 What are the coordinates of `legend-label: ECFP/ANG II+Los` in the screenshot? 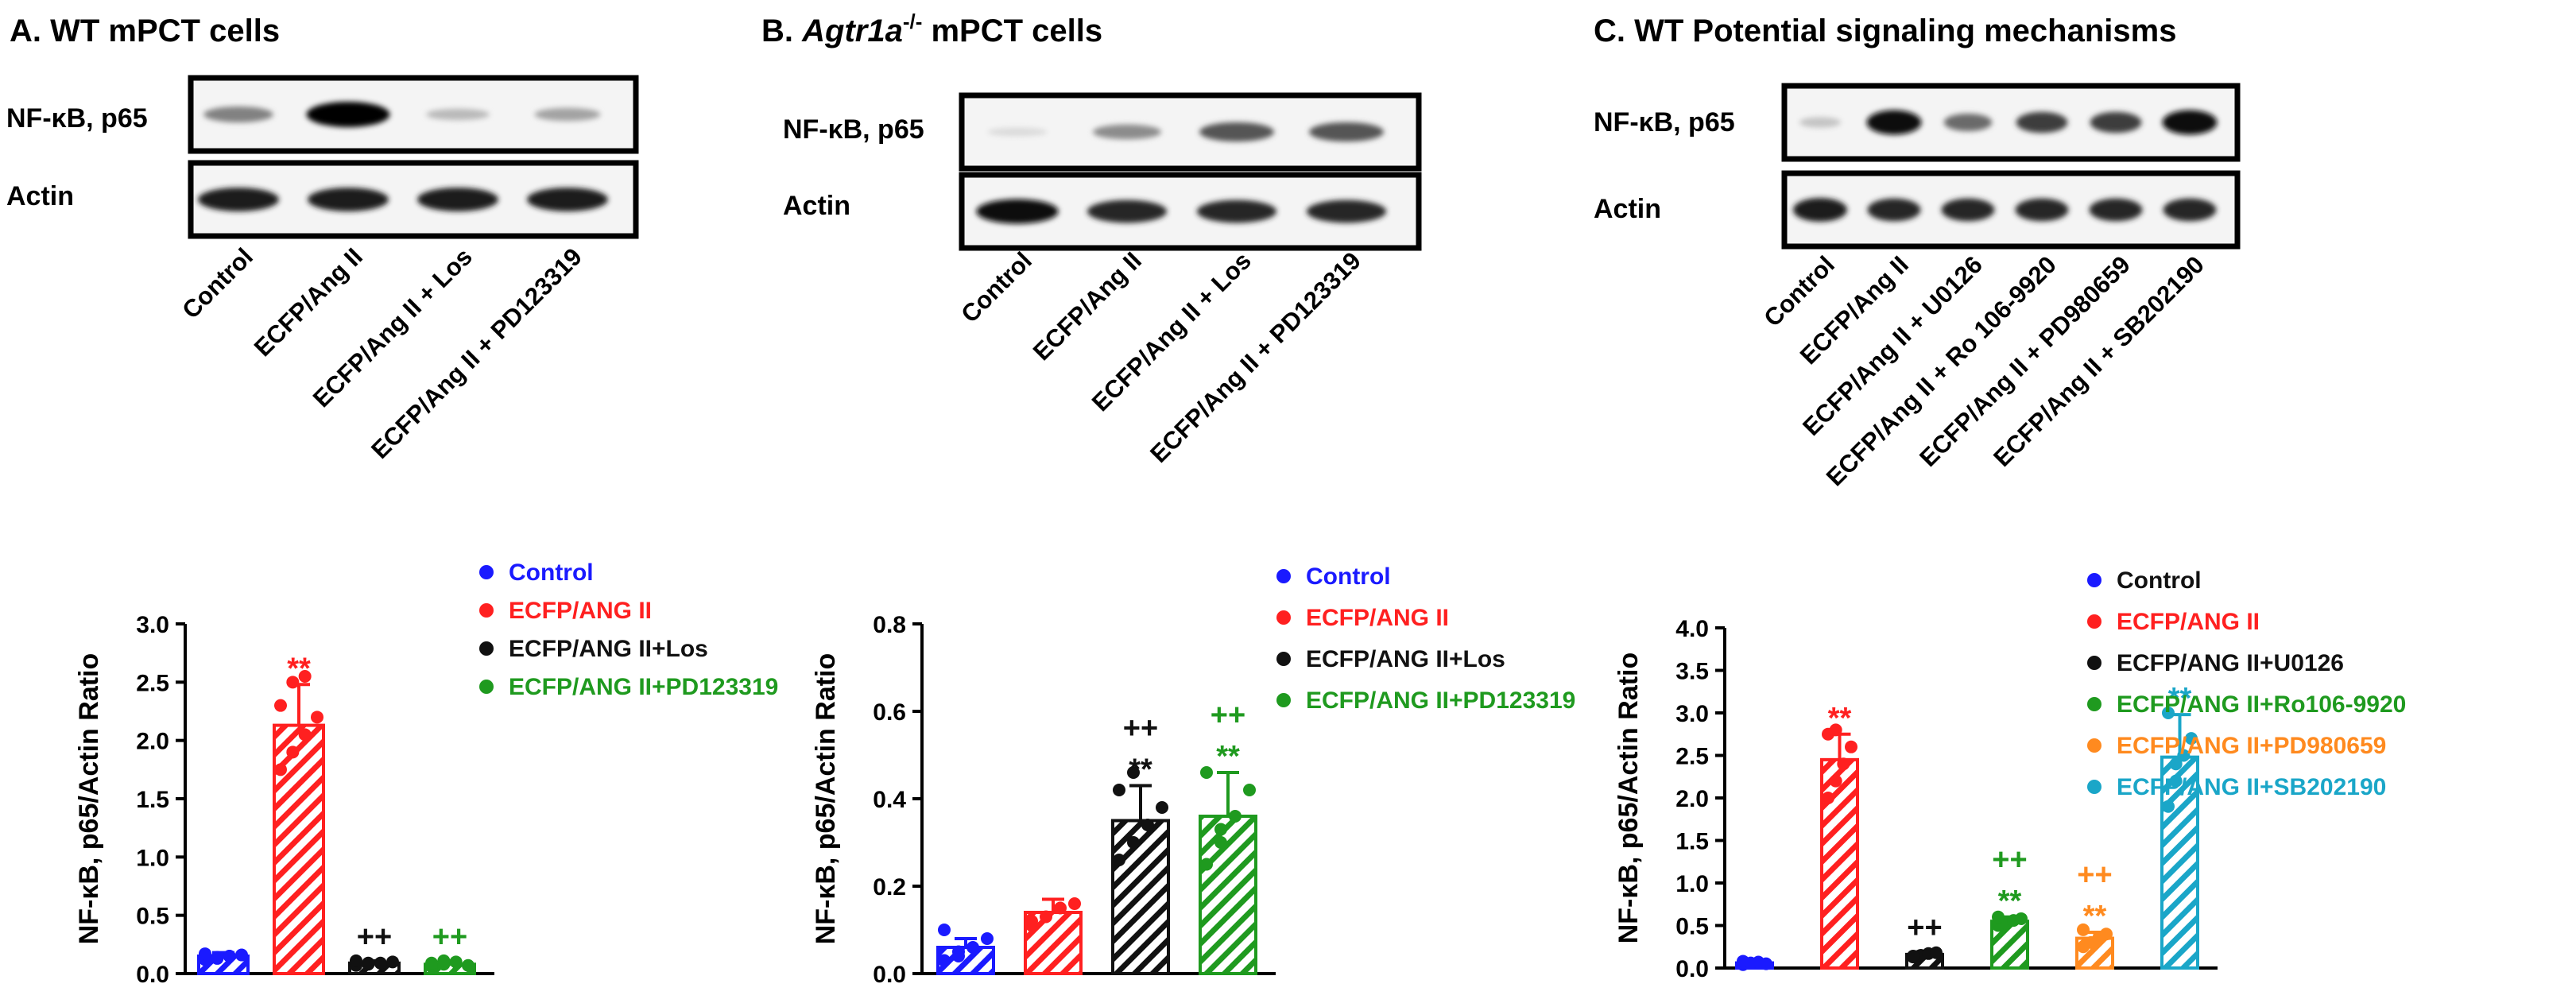 It's located at (1405, 659).